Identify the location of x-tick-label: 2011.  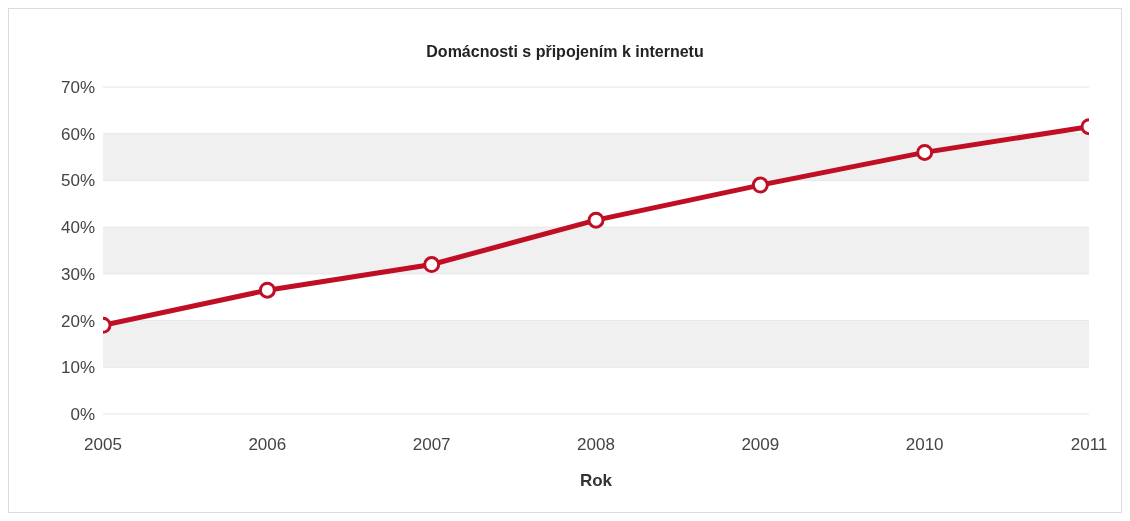
(1089, 445).